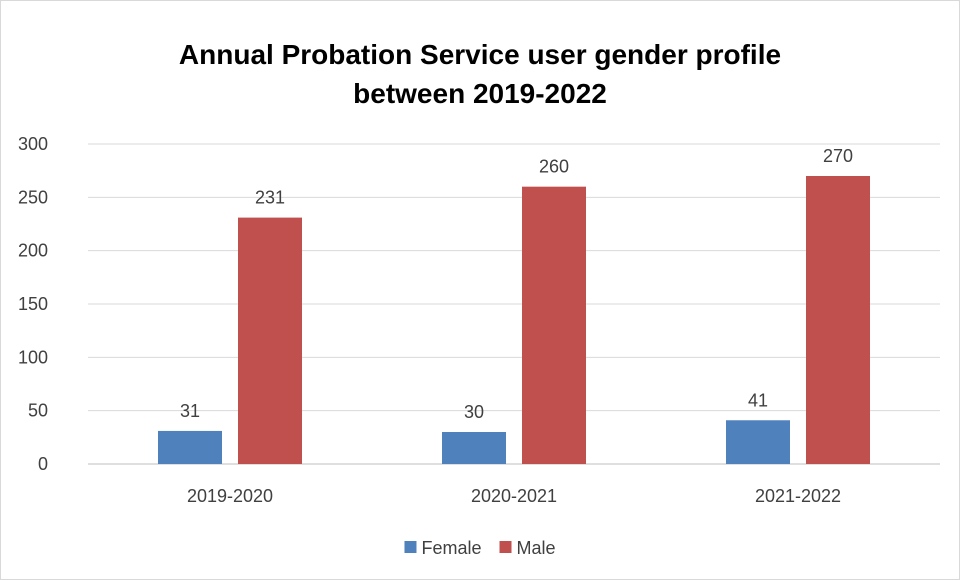 The width and height of the screenshot is (960, 580). What do you see at coordinates (38, 411) in the screenshot?
I see `y-tick-label: 50` at bounding box center [38, 411].